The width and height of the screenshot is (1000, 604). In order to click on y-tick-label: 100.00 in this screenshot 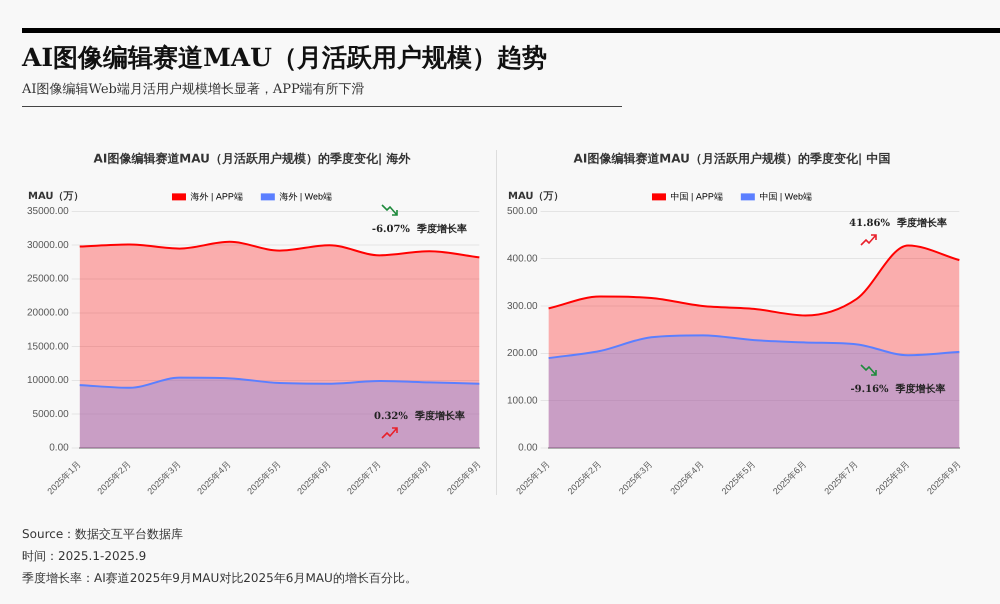, I will do `click(522, 400)`.